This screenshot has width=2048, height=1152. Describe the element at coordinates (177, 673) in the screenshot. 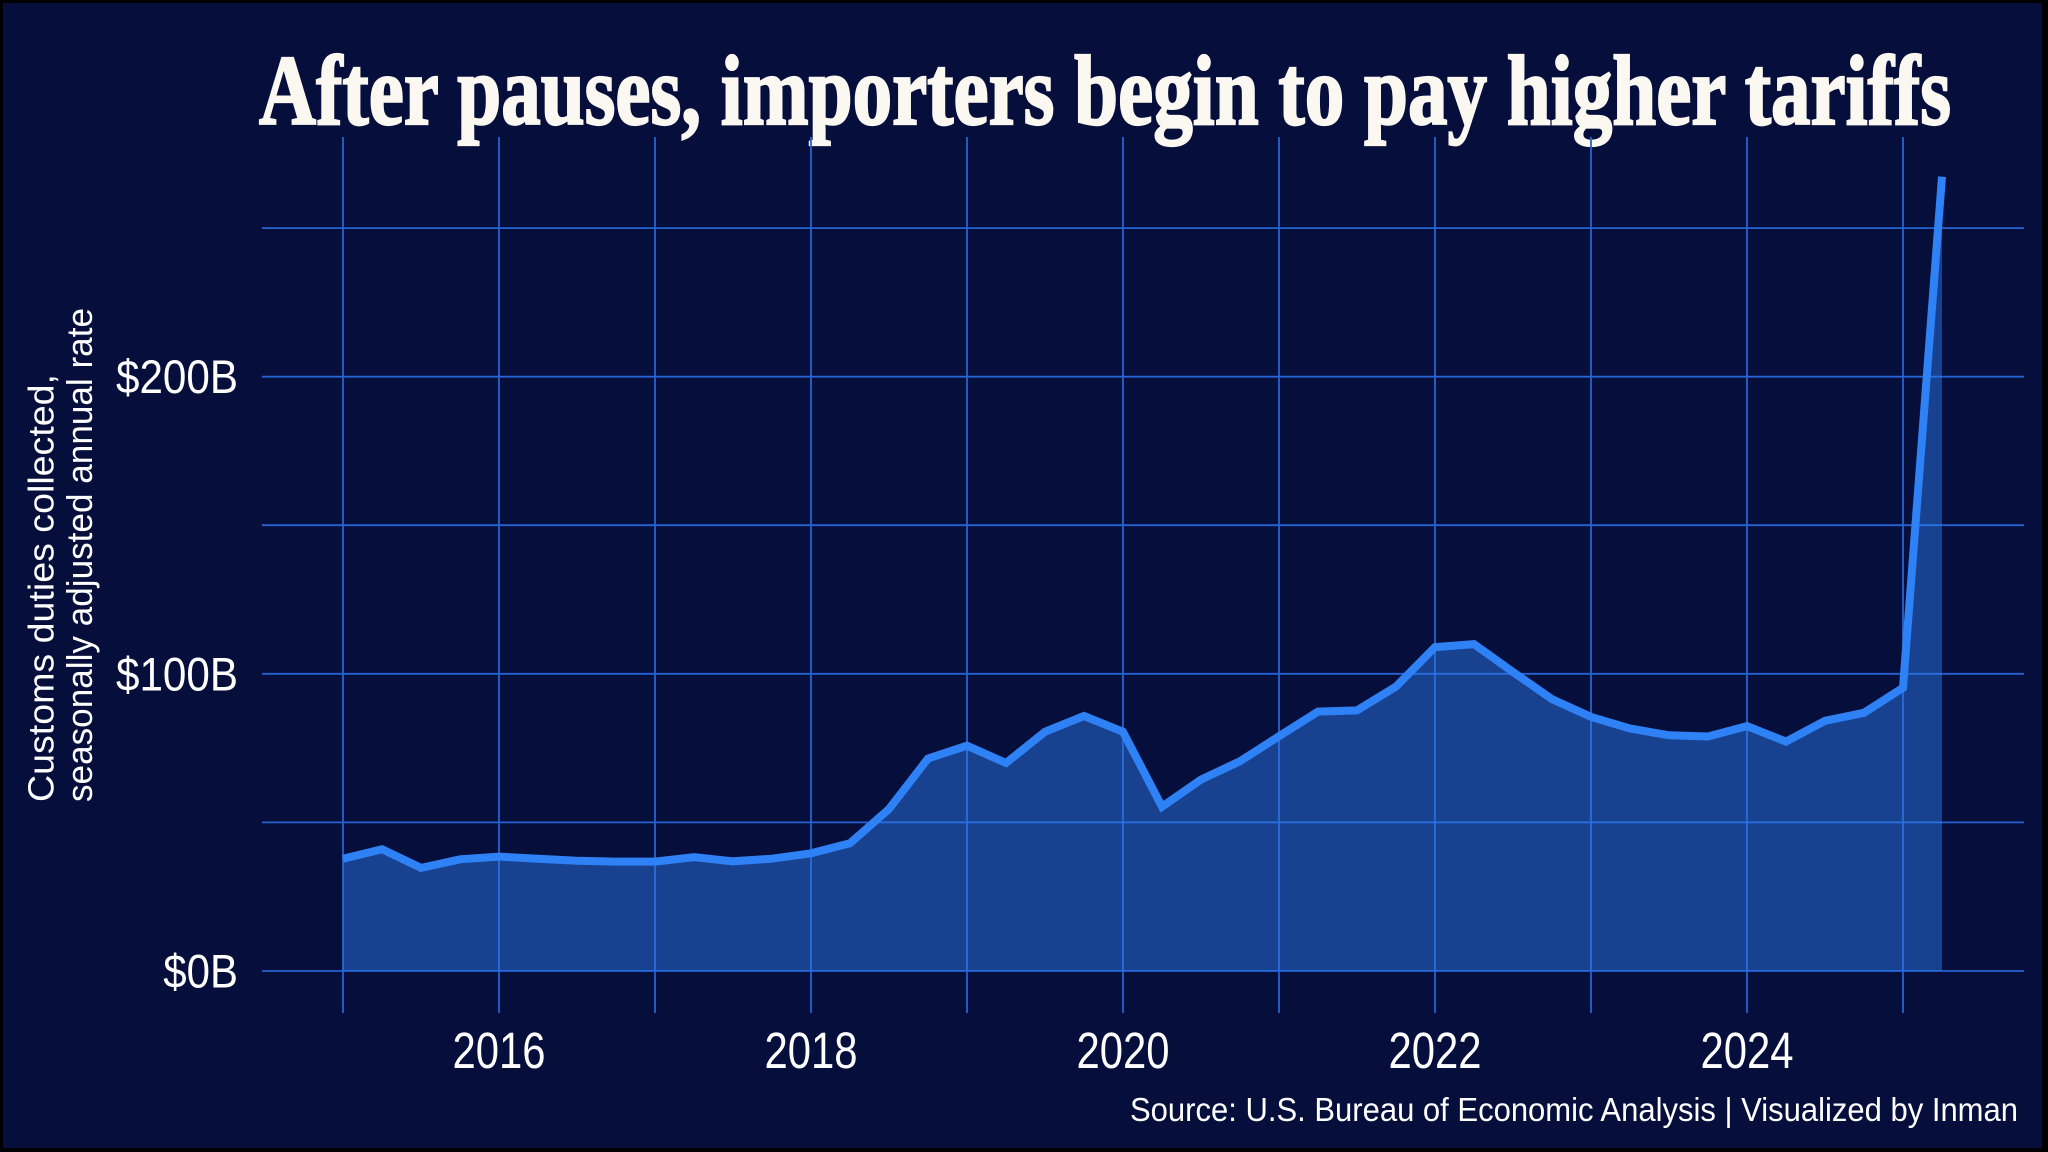

I see `svg-text: $100B` at that location.